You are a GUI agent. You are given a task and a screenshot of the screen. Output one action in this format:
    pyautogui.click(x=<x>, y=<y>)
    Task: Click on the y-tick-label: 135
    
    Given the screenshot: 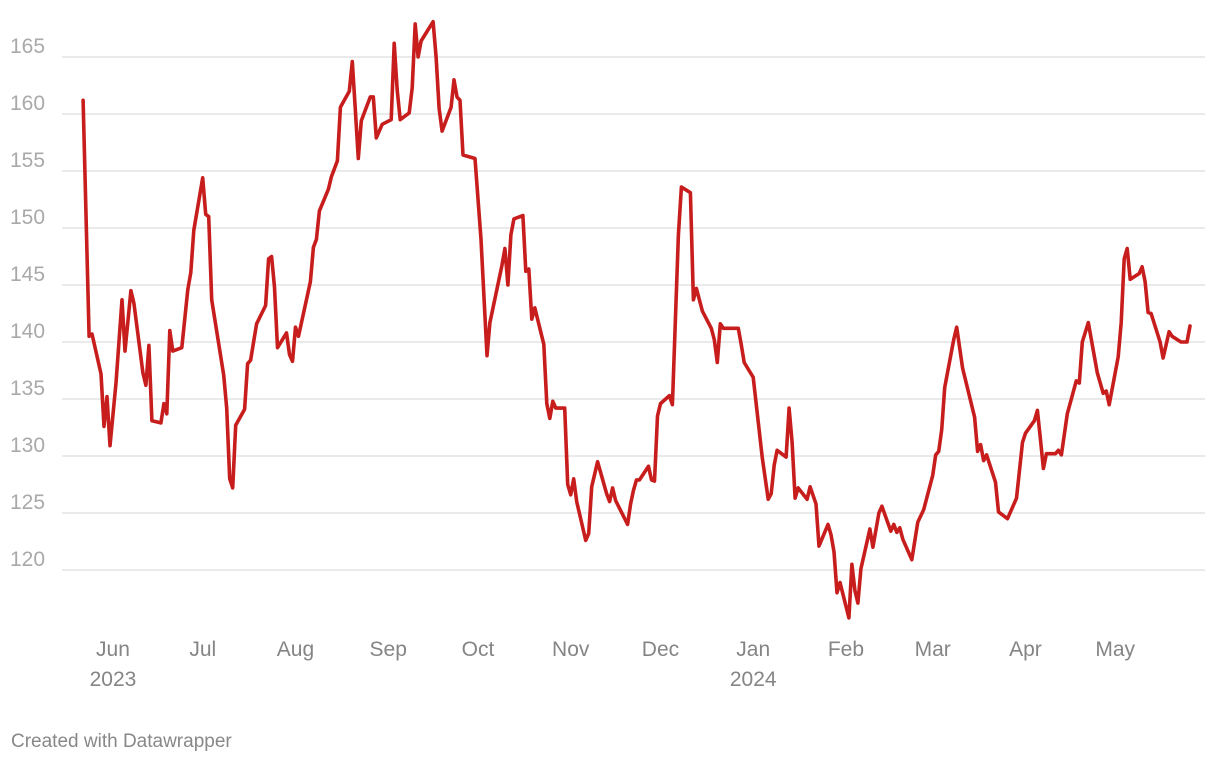 What is the action you would take?
    pyautogui.click(x=27, y=388)
    